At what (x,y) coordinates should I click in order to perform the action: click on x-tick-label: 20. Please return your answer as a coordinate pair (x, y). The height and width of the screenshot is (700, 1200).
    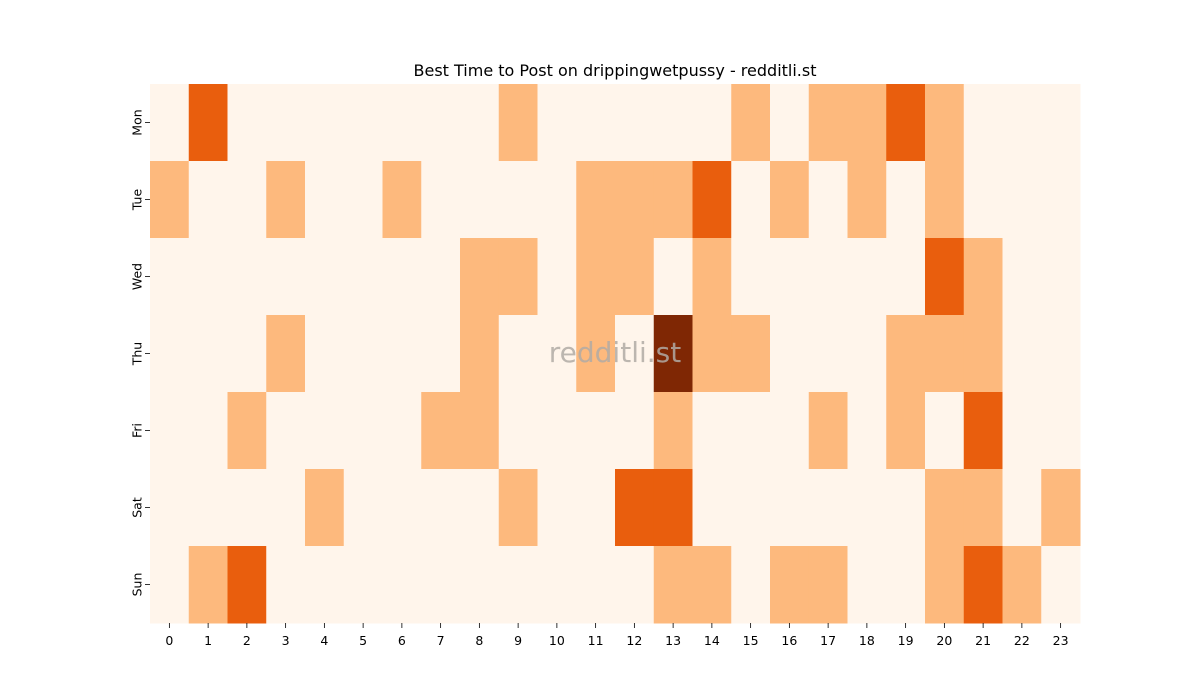
    Looking at the image, I should click on (944, 640).